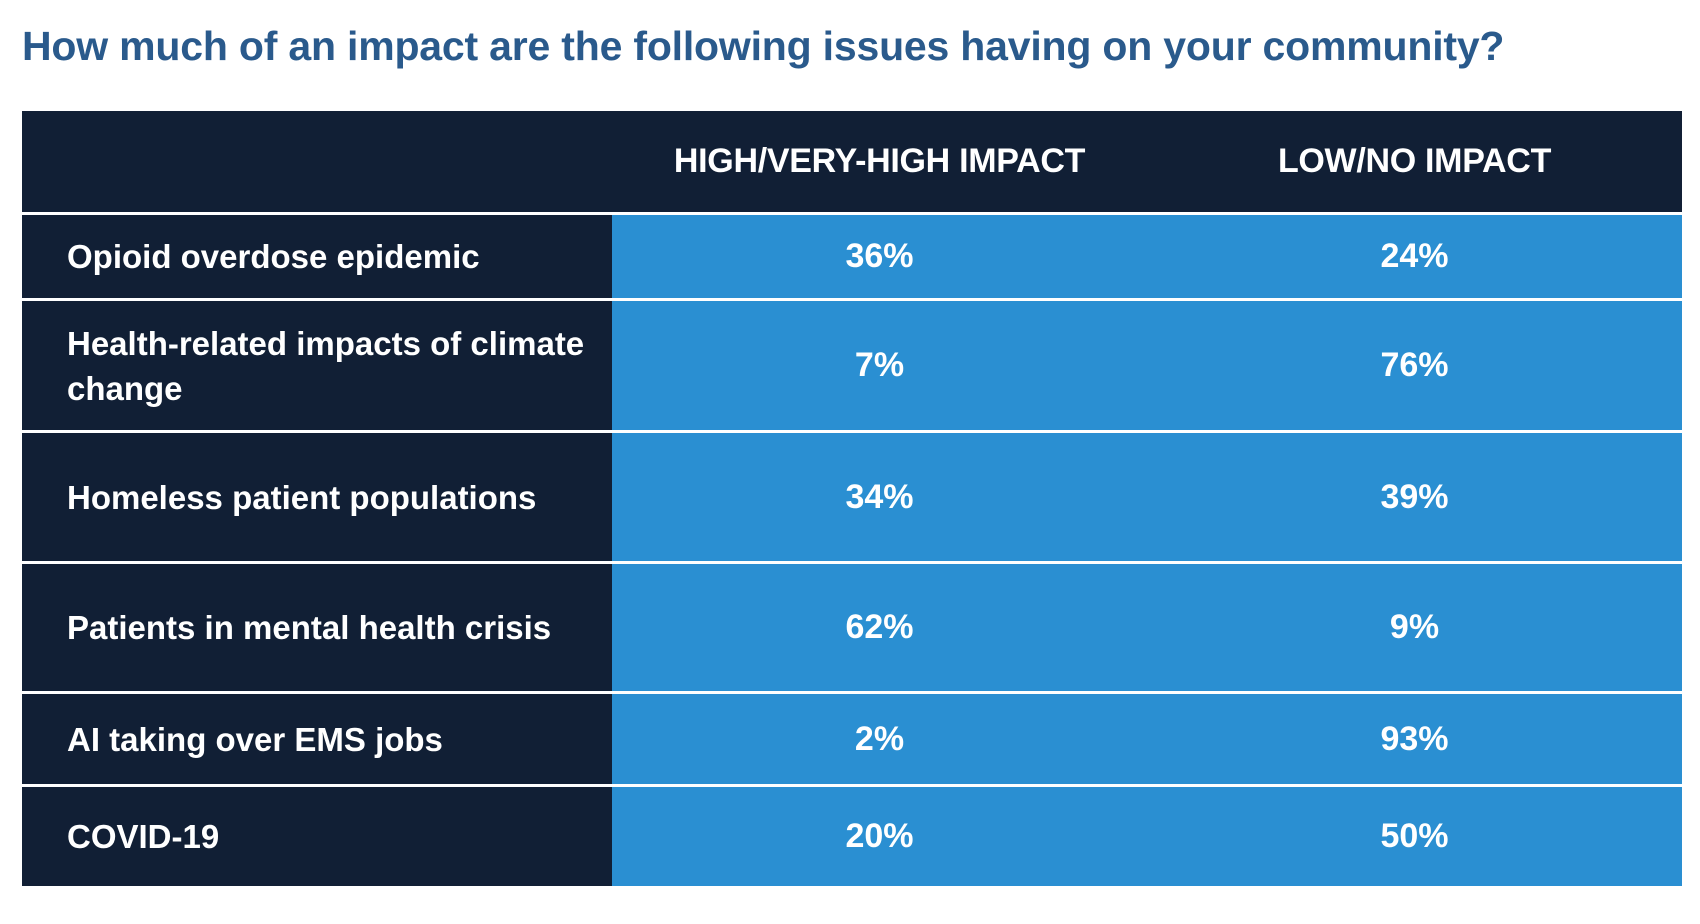  I want to click on row-label: COVID-19, so click(317, 836).